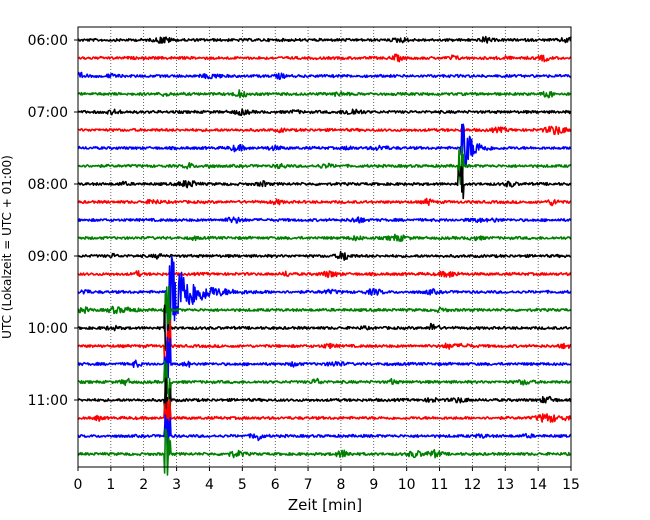  I want to click on trace-07:30, so click(324, 145).